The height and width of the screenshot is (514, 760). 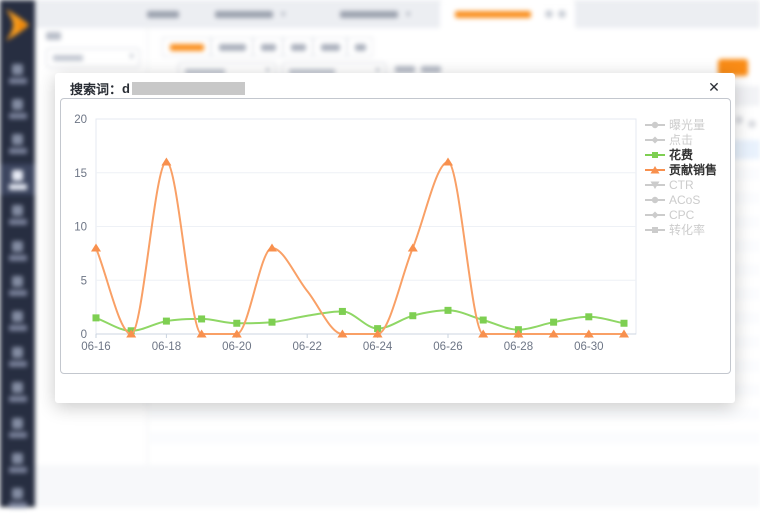 What do you see at coordinates (655, 185) in the screenshot?
I see `legend-marker-triangle-down` at bounding box center [655, 185].